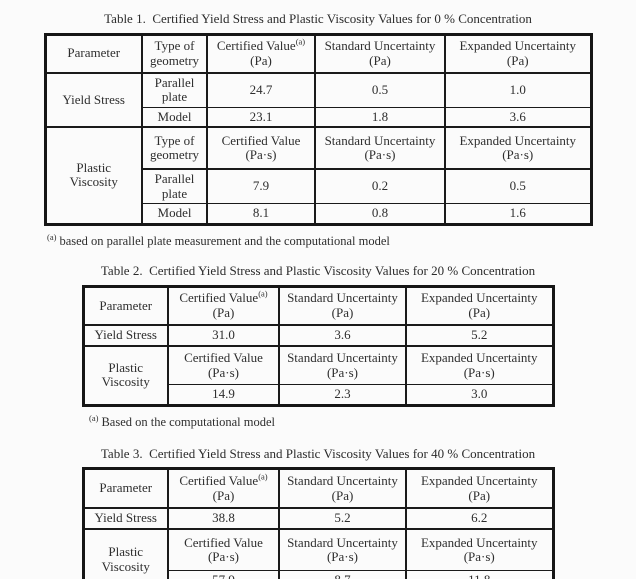  Describe the element at coordinates (479, 306) in the screenshot. I see `t2-header-expanded: Expanded Uncertainty (Pa)` at that location.